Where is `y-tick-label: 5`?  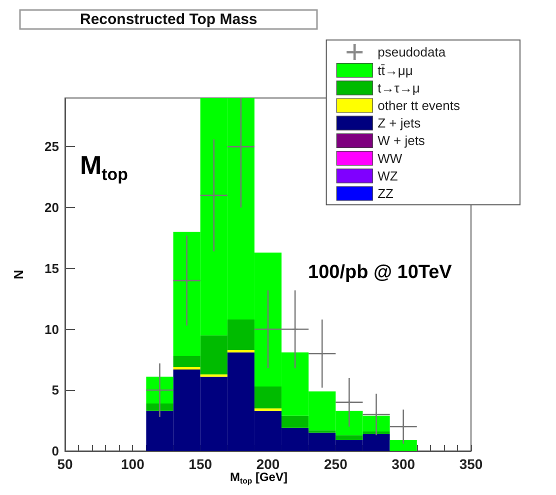
y-tick-label: 5 is located at coordinates (55, 390).